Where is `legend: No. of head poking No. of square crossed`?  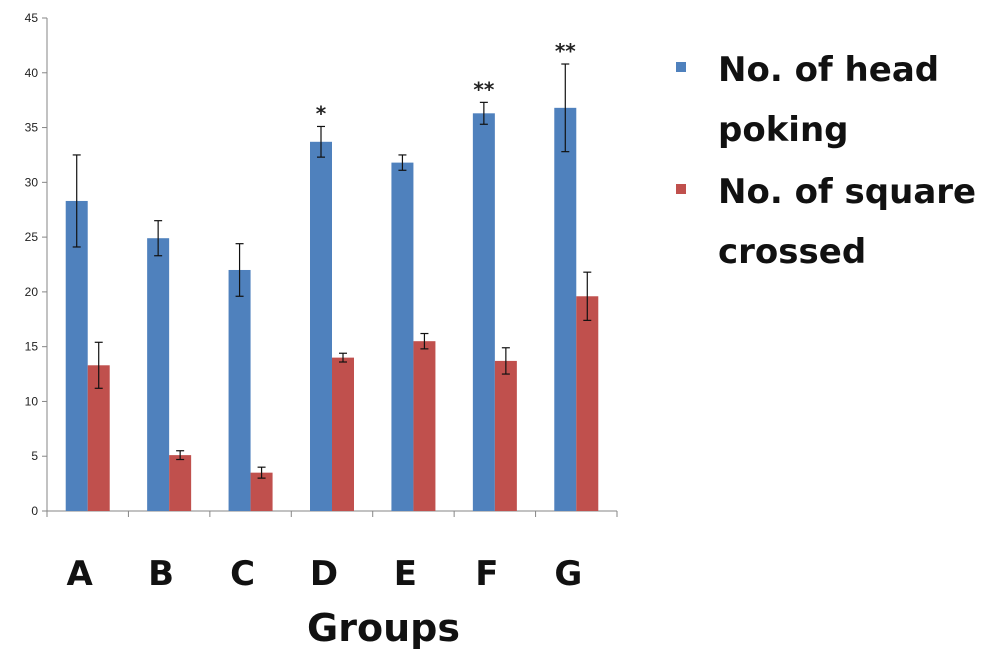
legend: No. of head poking No. of square crossed is located at coordinates (831, 162).